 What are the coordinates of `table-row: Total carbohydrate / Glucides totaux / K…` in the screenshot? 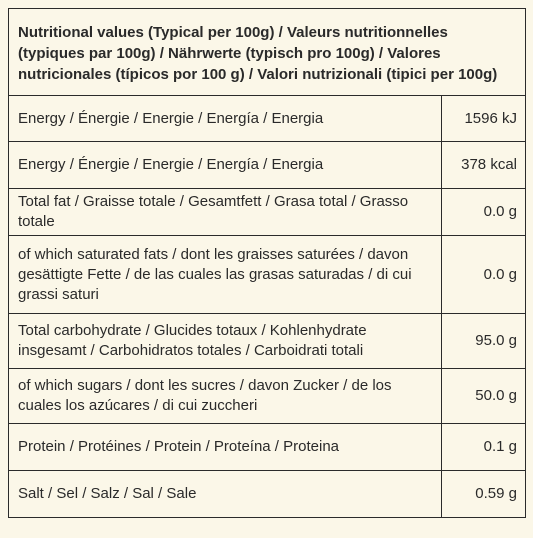 It's located at (267, 341).